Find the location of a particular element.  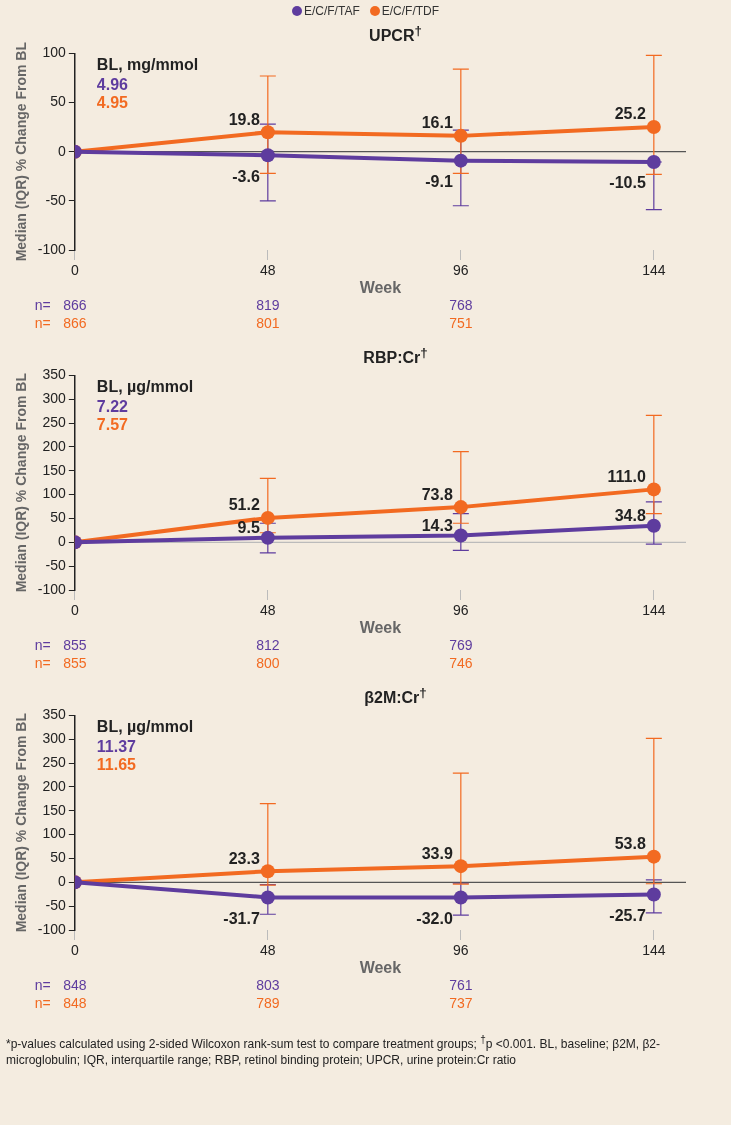

data-label: 73.8 is located at coordinates (437, 494).